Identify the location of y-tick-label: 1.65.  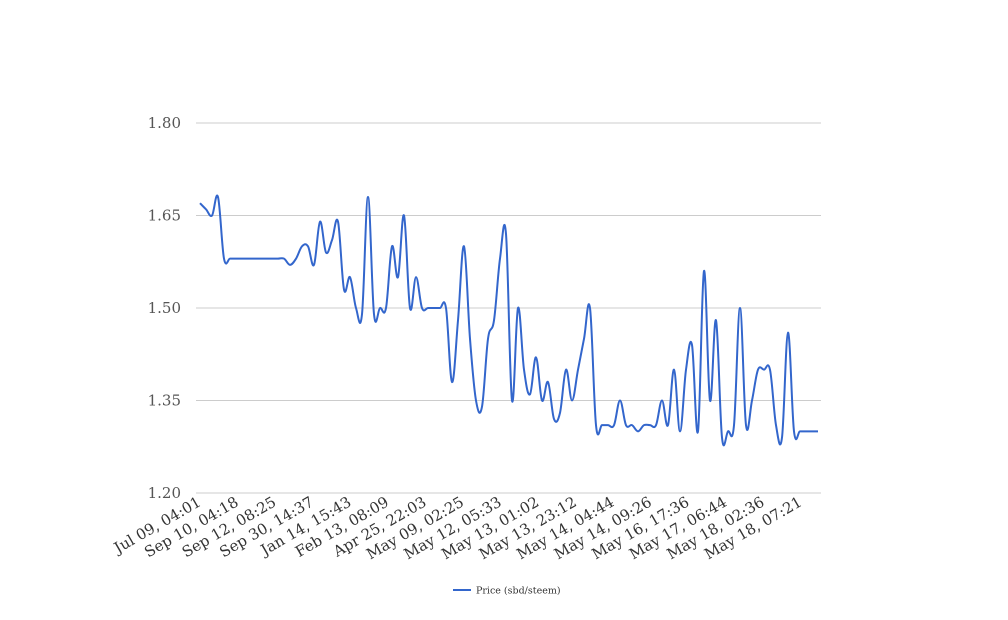
(164, 216).